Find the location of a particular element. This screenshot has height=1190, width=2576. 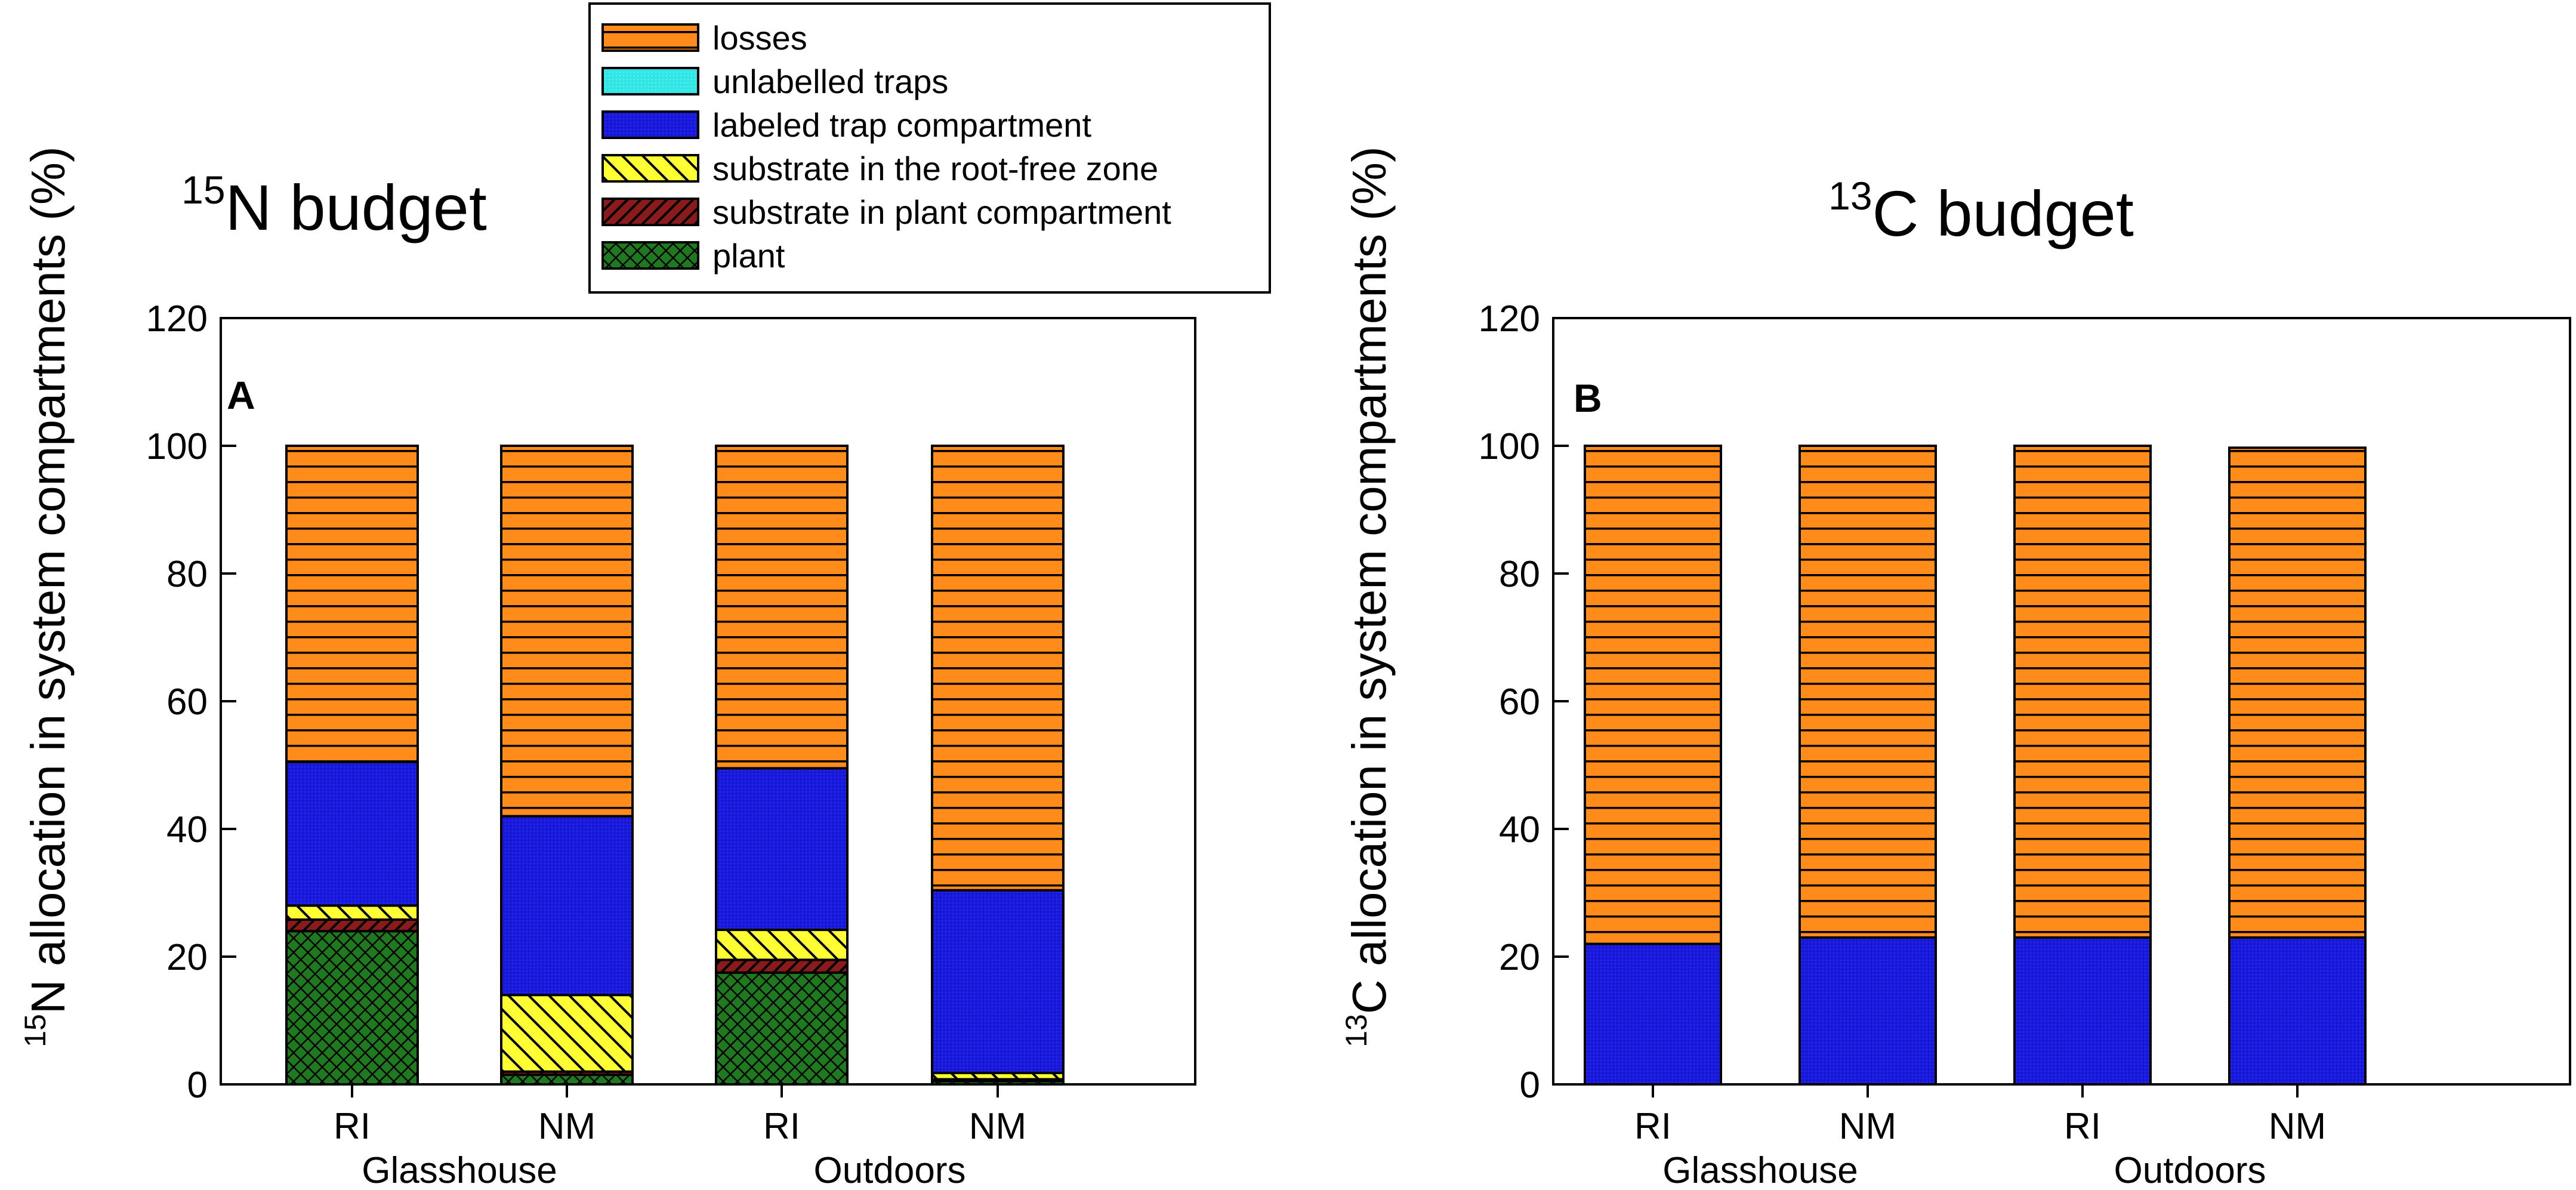

legend-swatch-unlabelled-traps is located at coordinates (650, 81).